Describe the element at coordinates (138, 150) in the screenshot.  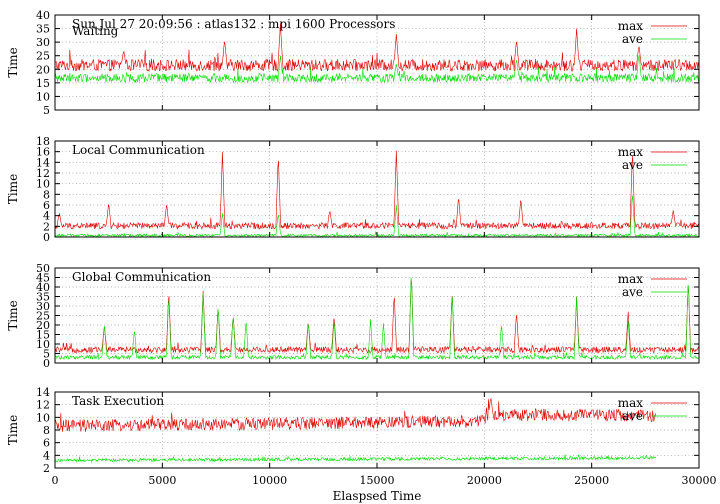
I see `panel-title: Local Communication` at that location.